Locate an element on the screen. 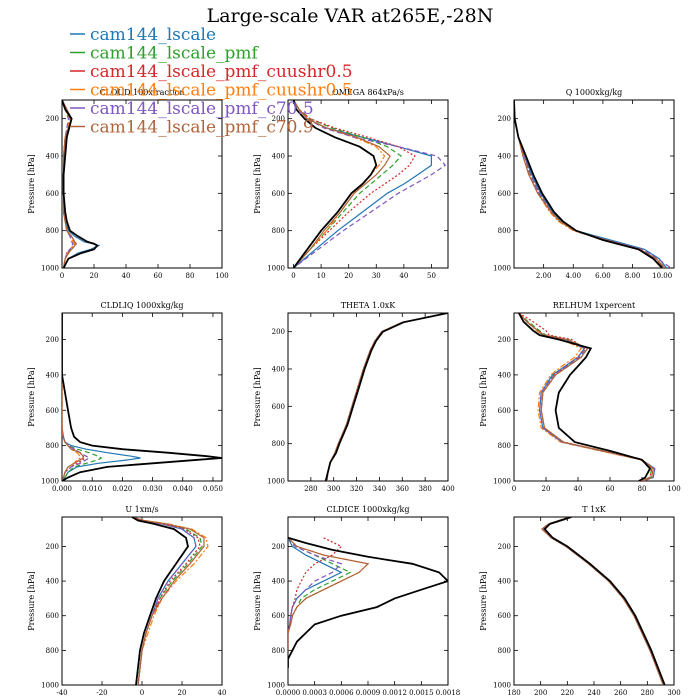  x-tick-label: 320 is located at coordinates (356, 489).